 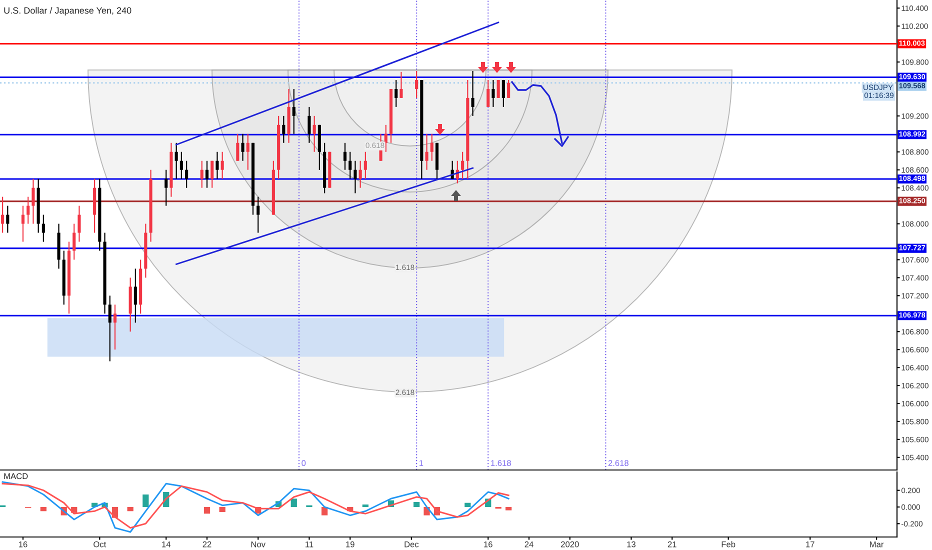 I want to click on x-tick-label: 13, so click(x=631, y=544).